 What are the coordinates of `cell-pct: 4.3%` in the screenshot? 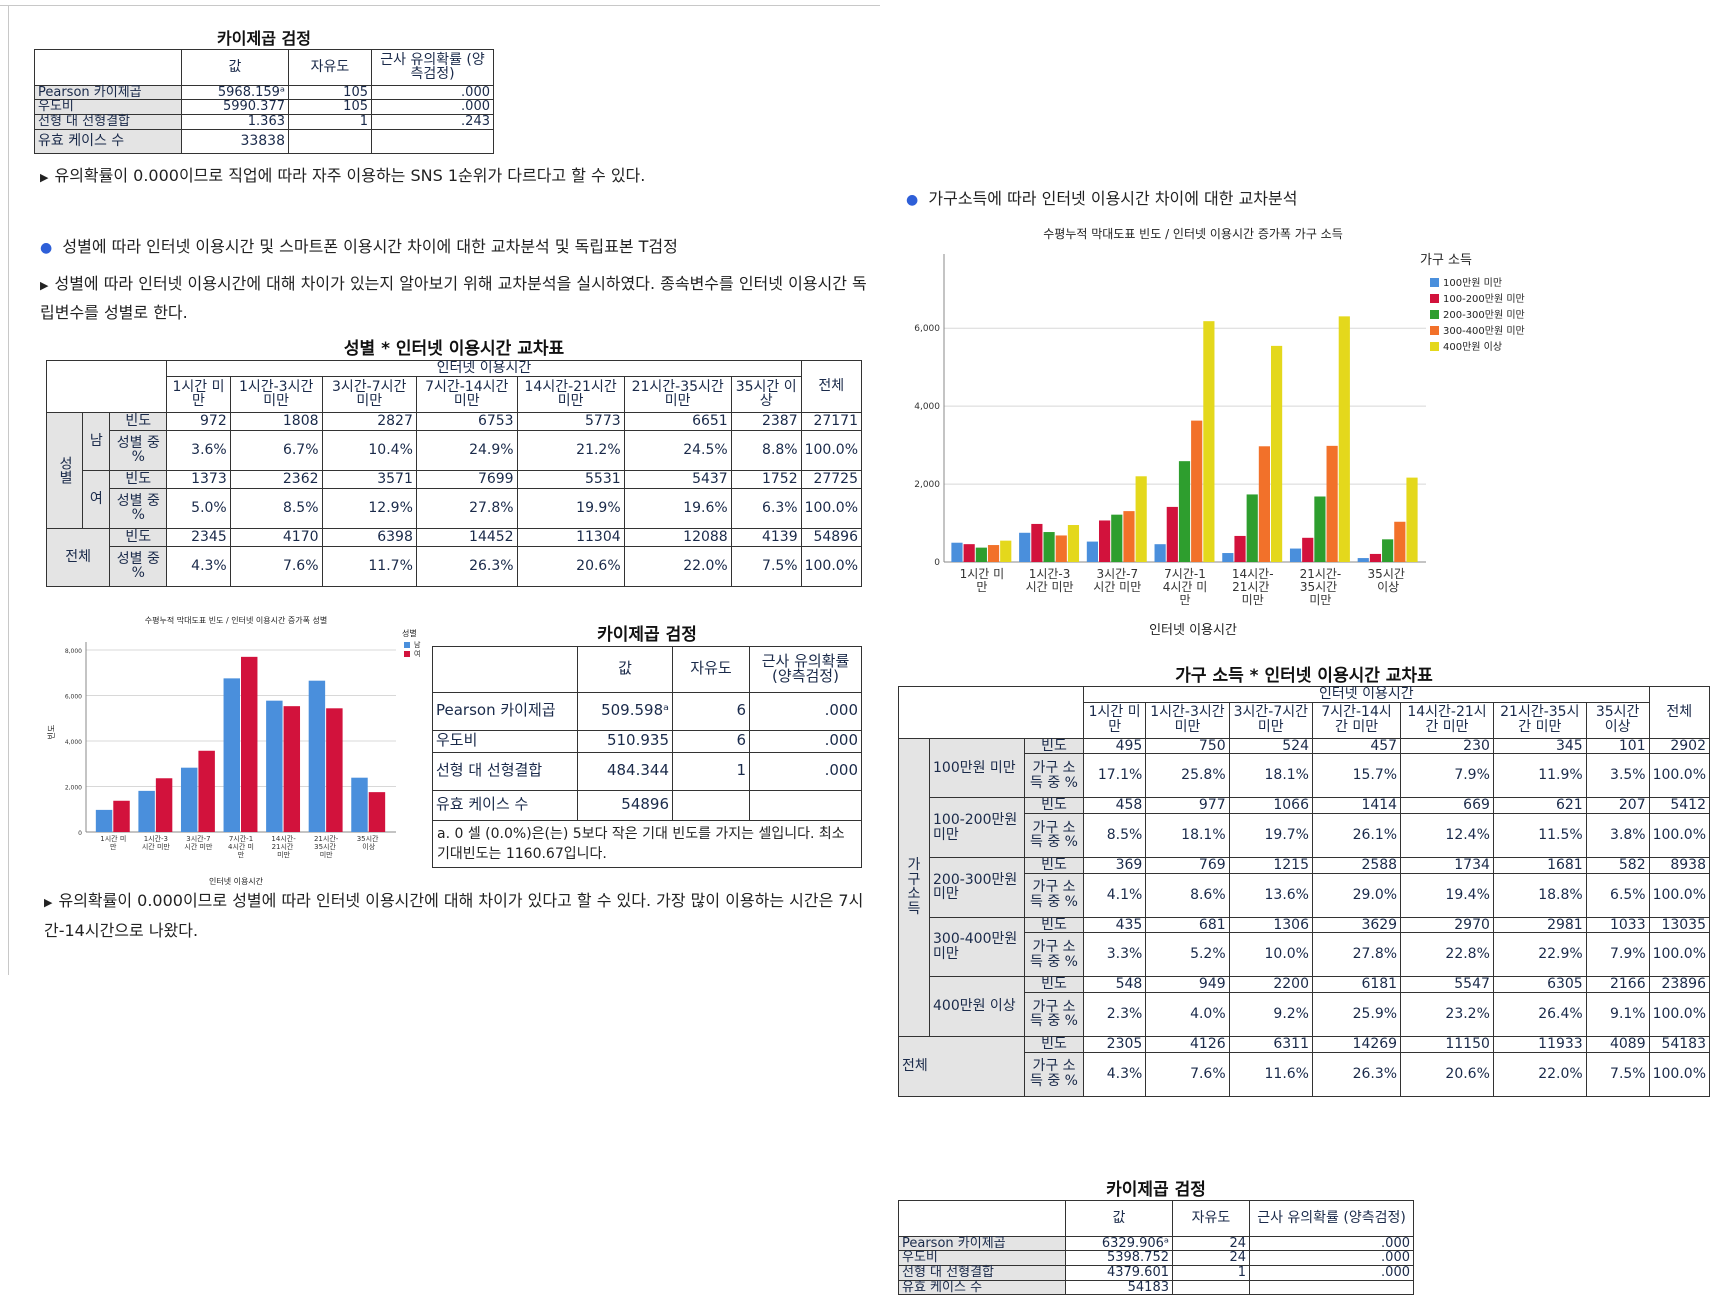 It's located at (1114, 1074).